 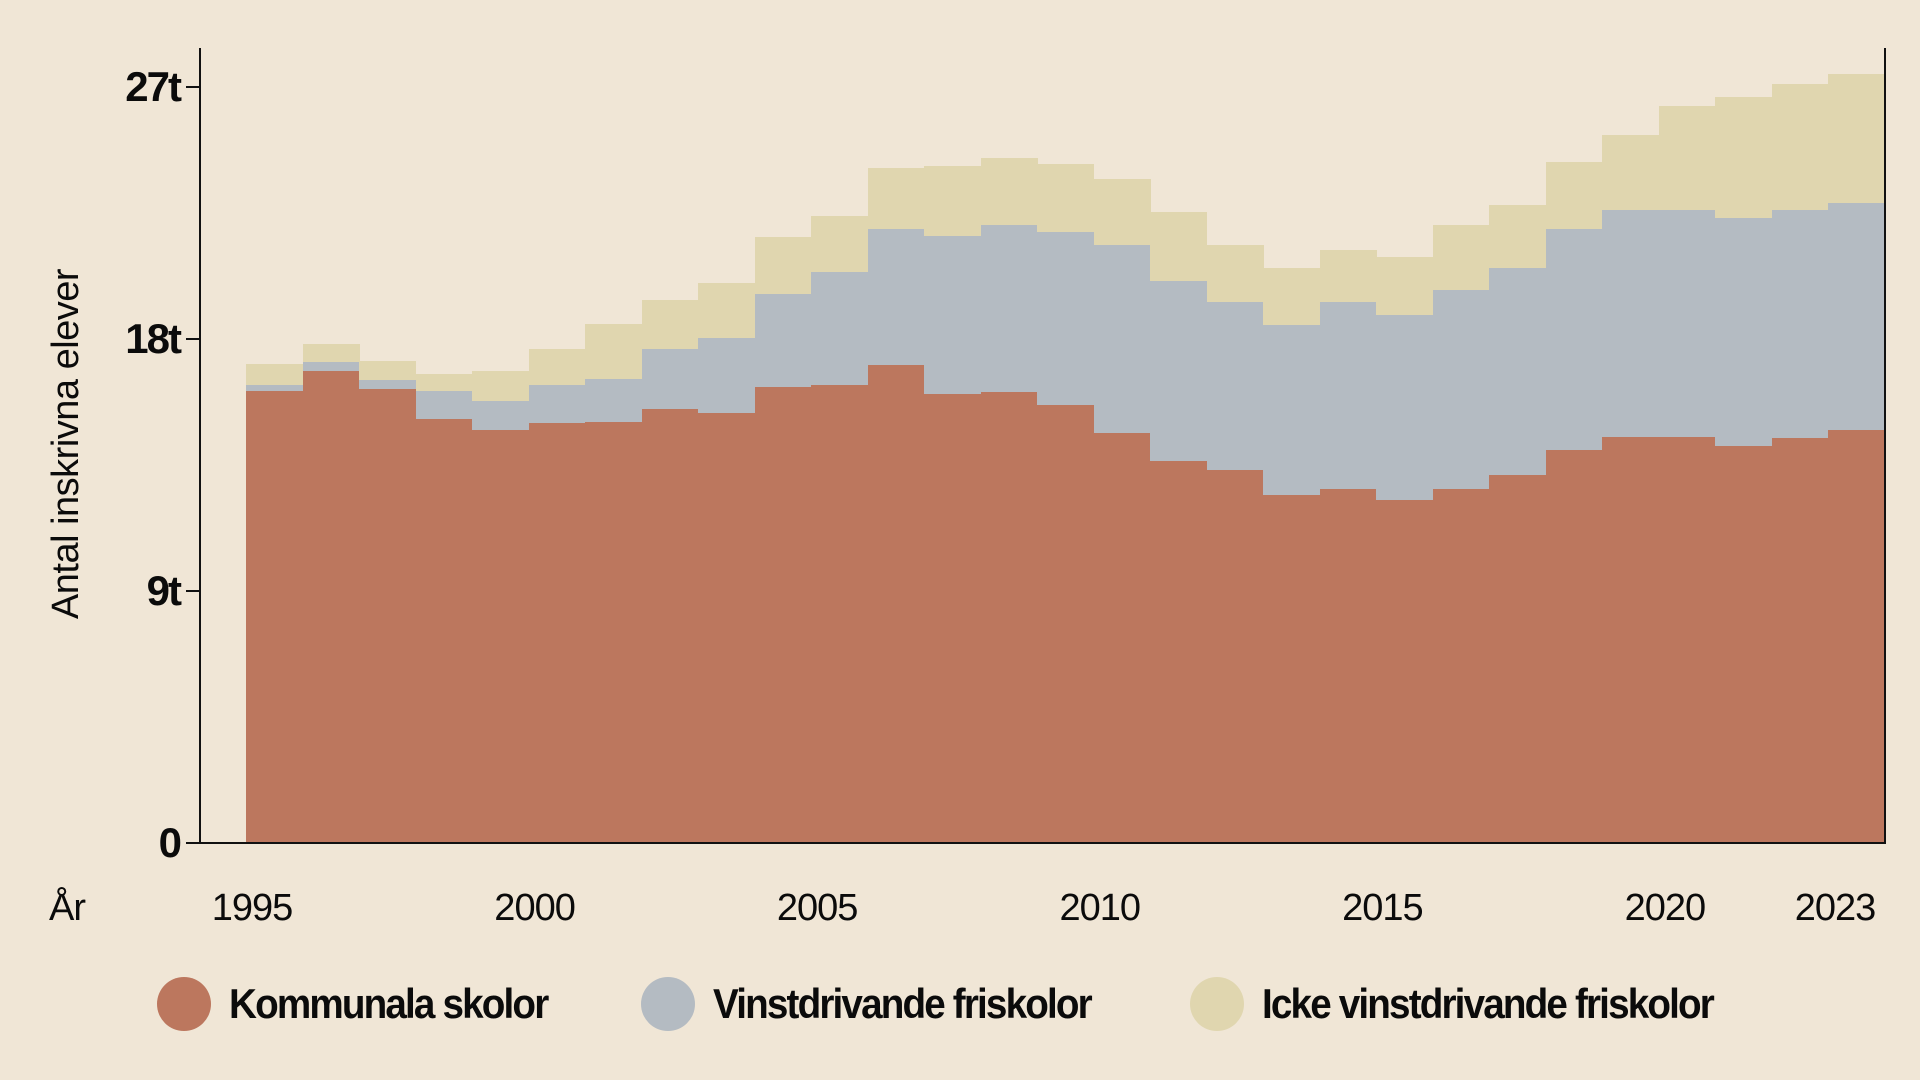 What do you see at coordinates (331, 606) in the screenshot?
I see `bar-segment-1996-s0` at bounding box center [331, 606].